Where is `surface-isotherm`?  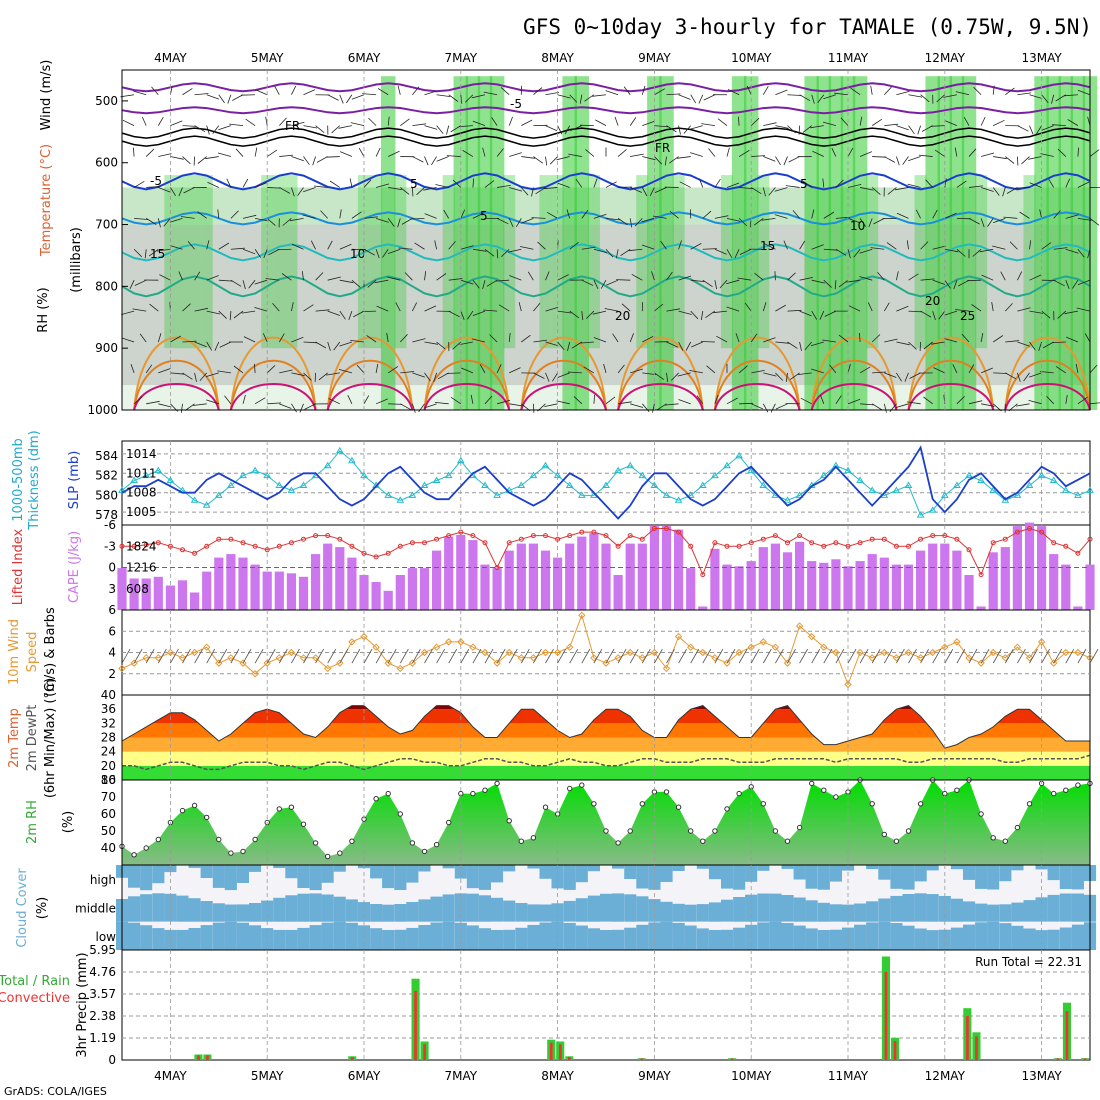
surface-isotherm is located at coordinates (273, 385).